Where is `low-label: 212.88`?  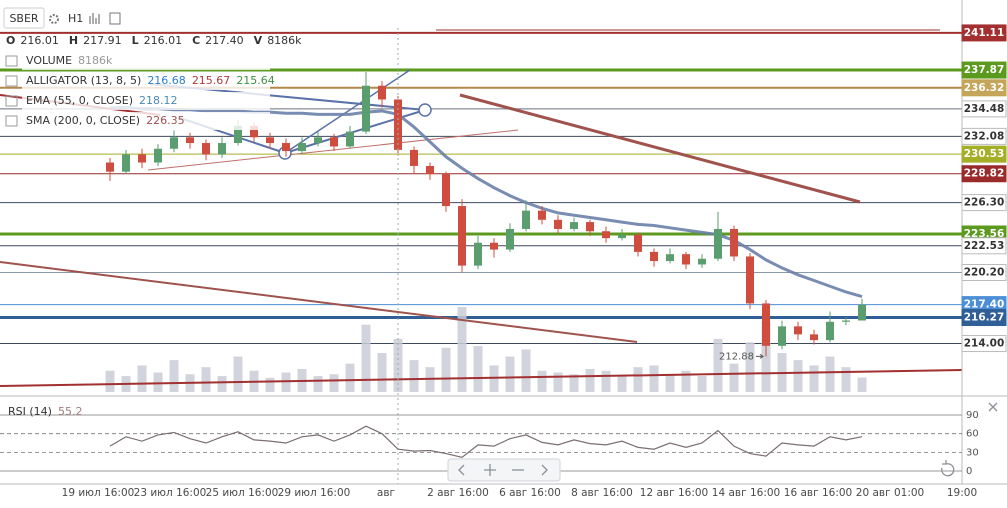
low-label: 212.88 is located at coordinates (736, 356).